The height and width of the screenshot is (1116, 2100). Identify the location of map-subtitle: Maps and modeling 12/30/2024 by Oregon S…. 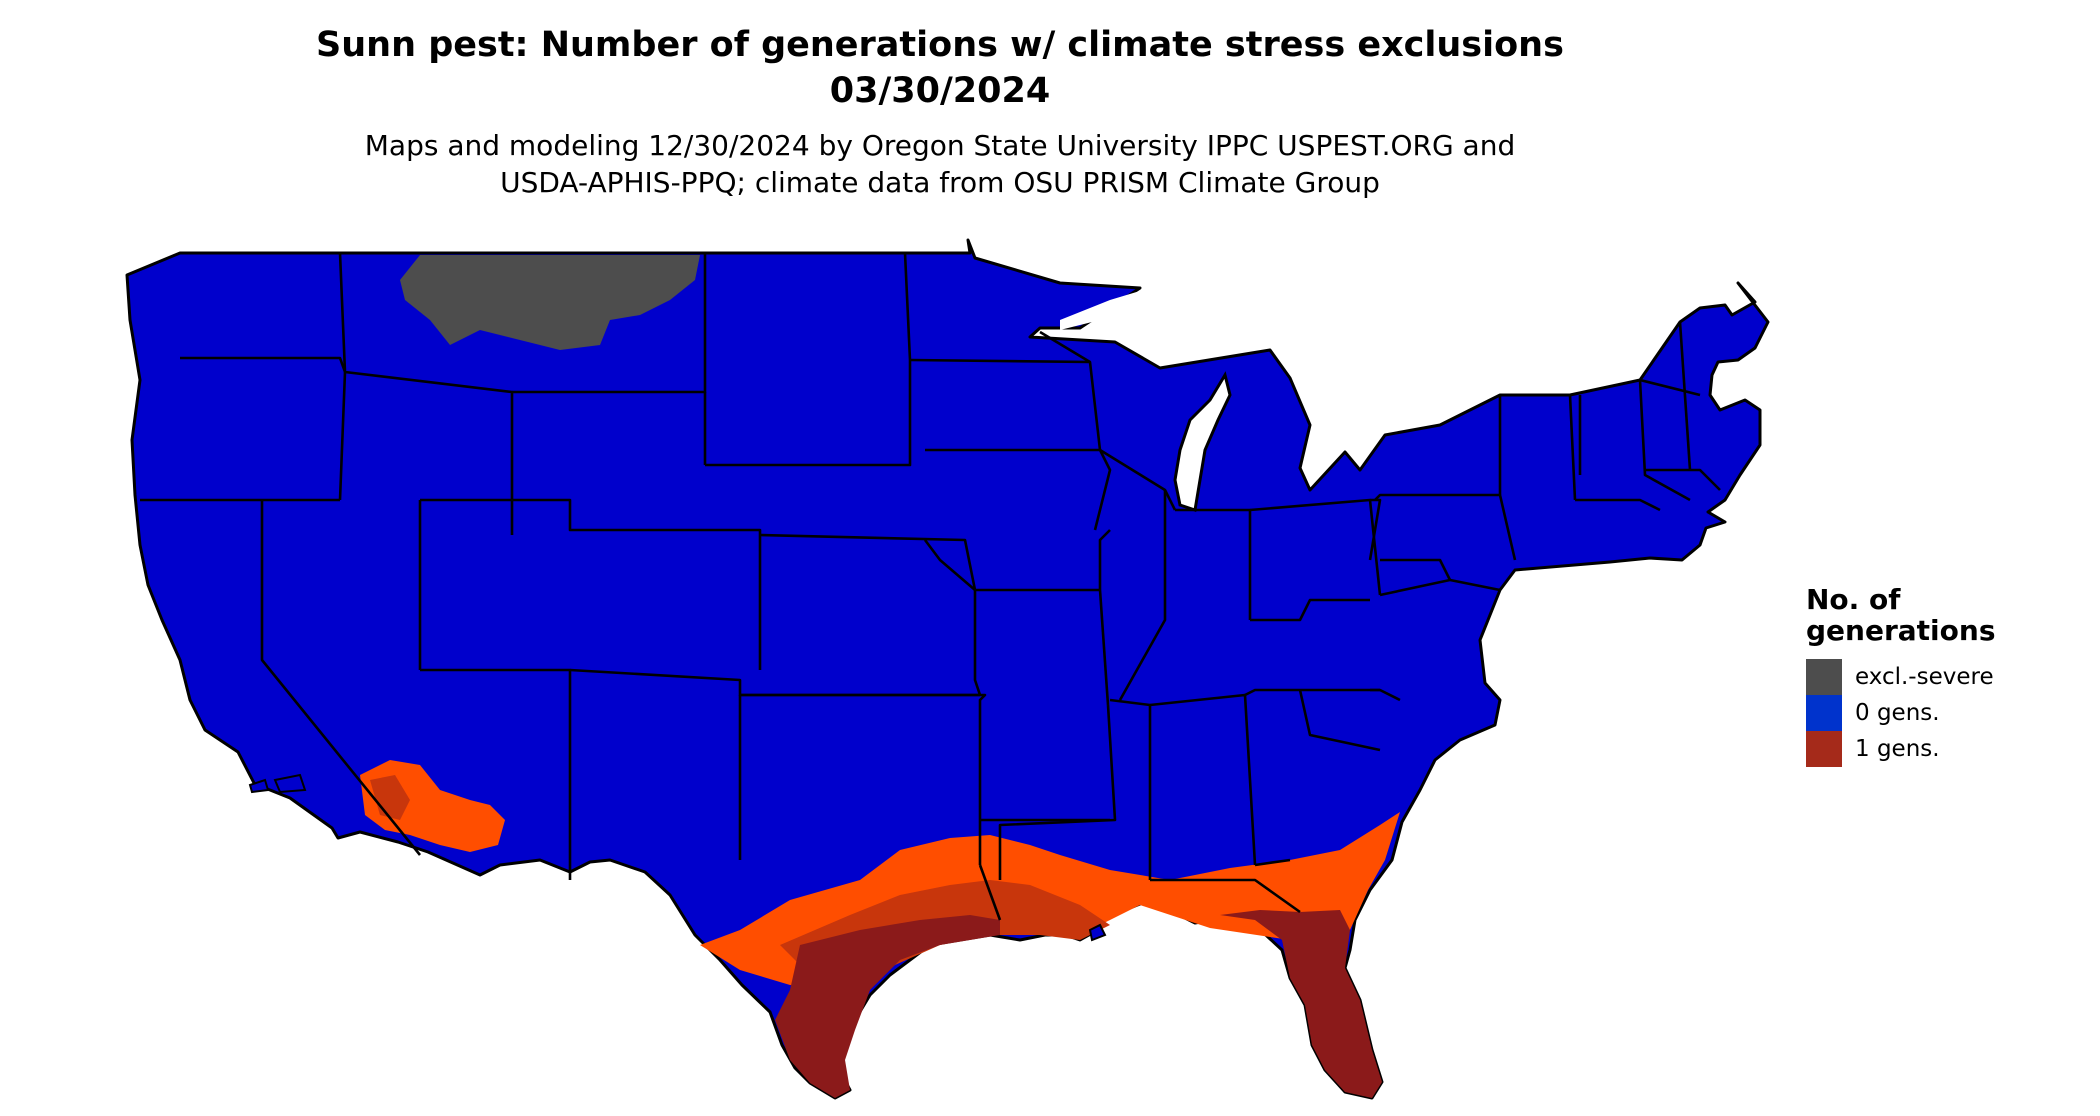
(940, 164).